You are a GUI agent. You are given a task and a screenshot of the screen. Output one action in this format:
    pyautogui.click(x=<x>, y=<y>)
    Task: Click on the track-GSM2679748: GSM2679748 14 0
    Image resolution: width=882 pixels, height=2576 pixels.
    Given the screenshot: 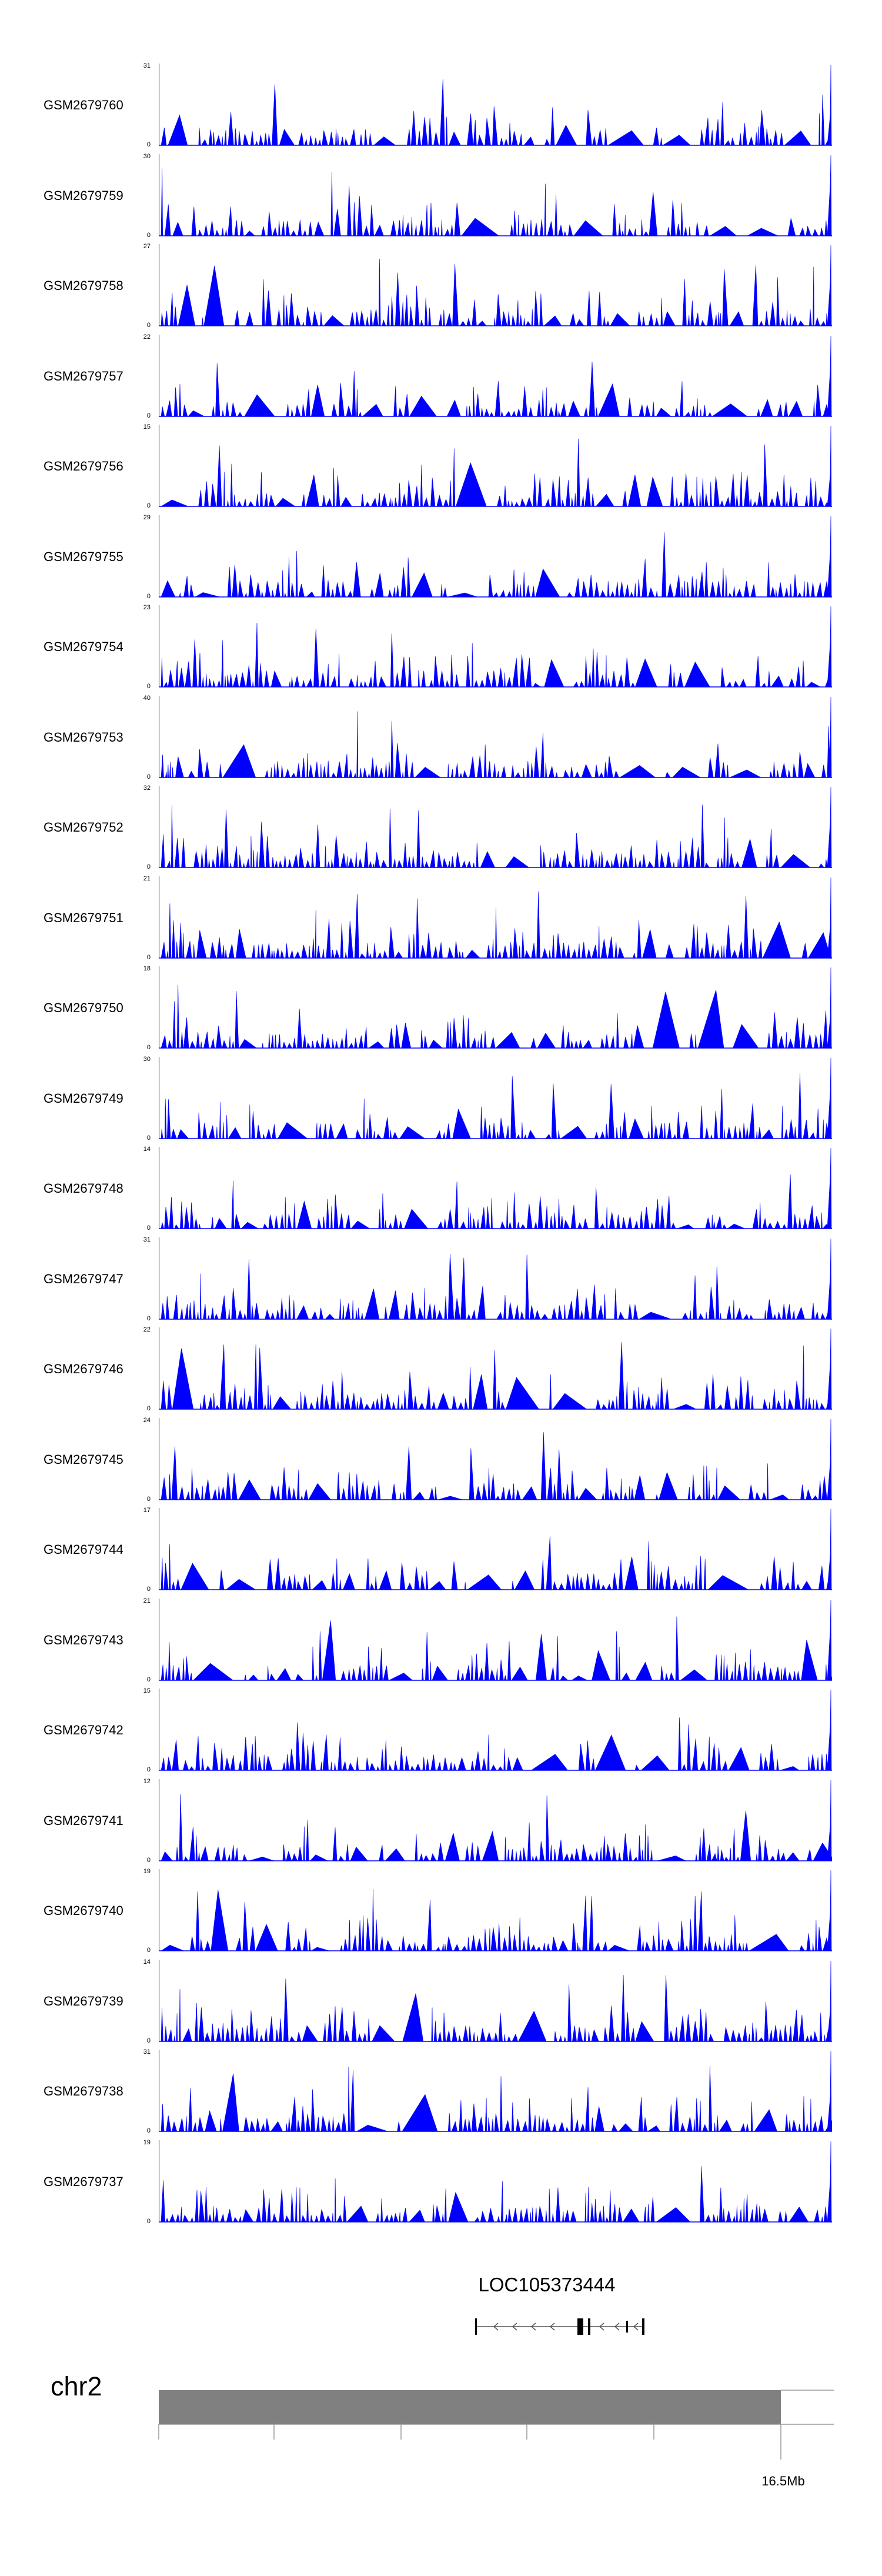 What is the action you would take?
    pyautogui.click(x=441, y=1192)
    